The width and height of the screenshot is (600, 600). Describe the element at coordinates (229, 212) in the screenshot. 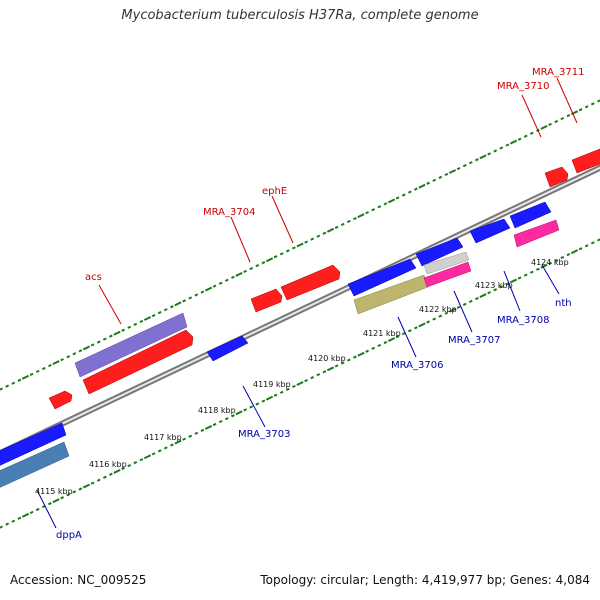

I see `label-MRA_3704: MRA_3704` at that location.